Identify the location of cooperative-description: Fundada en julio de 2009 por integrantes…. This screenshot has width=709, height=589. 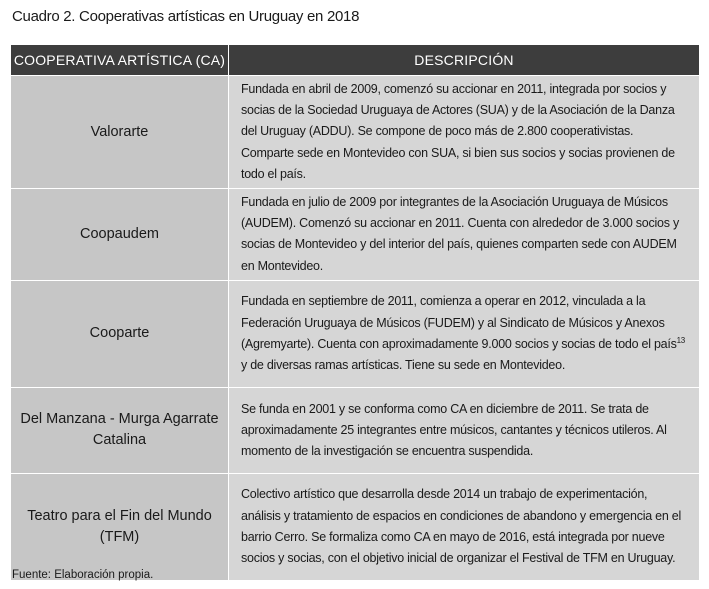
(464, 234).